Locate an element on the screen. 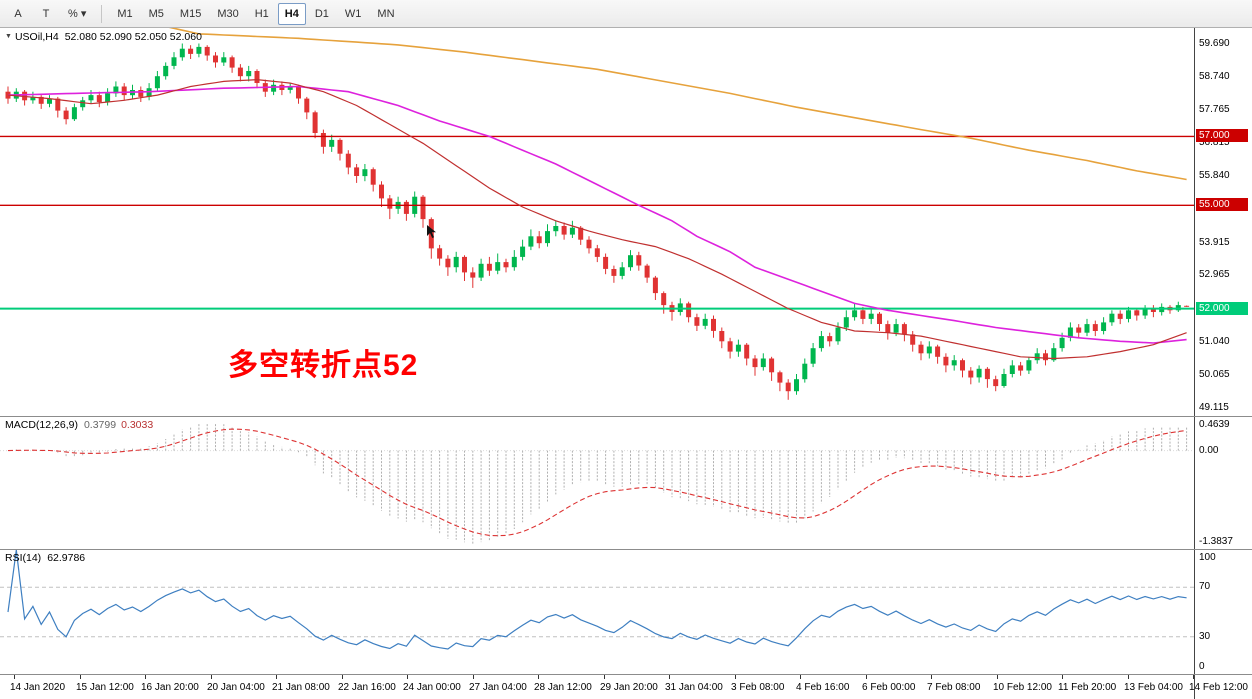 Image resolution: width=1252 pixels, height=699 pixels. timeframe-button-h4: H4 is located at coordinates (291, 13).